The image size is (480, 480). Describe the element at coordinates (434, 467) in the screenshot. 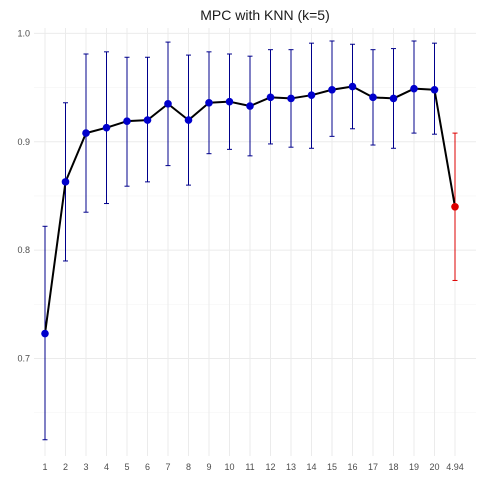

I see `x-tick-label: 20` at that location.